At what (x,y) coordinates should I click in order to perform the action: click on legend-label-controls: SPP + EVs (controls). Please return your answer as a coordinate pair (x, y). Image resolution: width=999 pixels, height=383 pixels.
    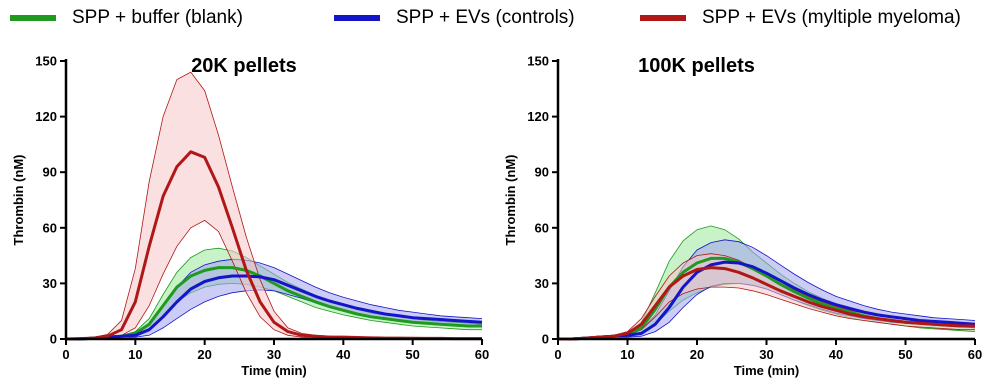
    Looking at the image, I should click on (485, 17).